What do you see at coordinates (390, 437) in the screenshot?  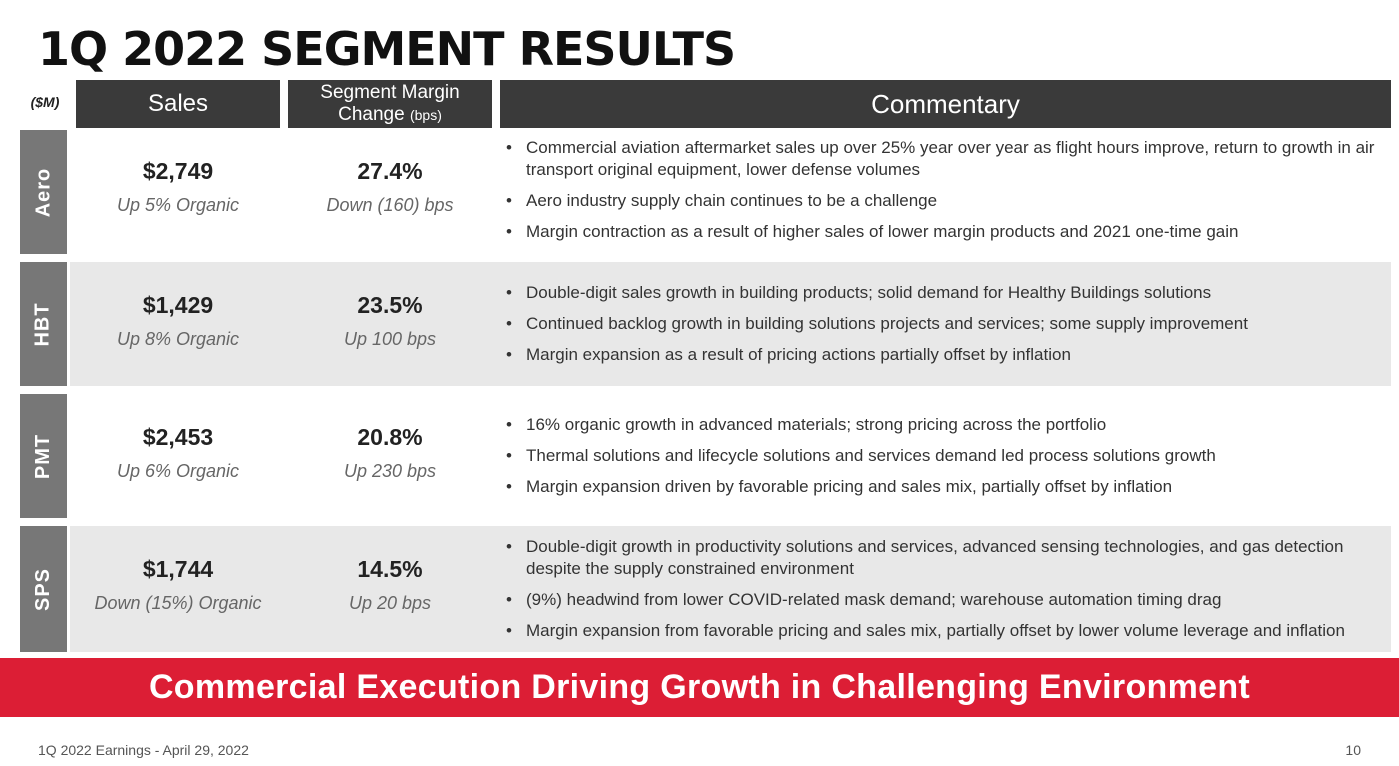 I see `margin-value: 20.8%` at bounding box center [390, 437].